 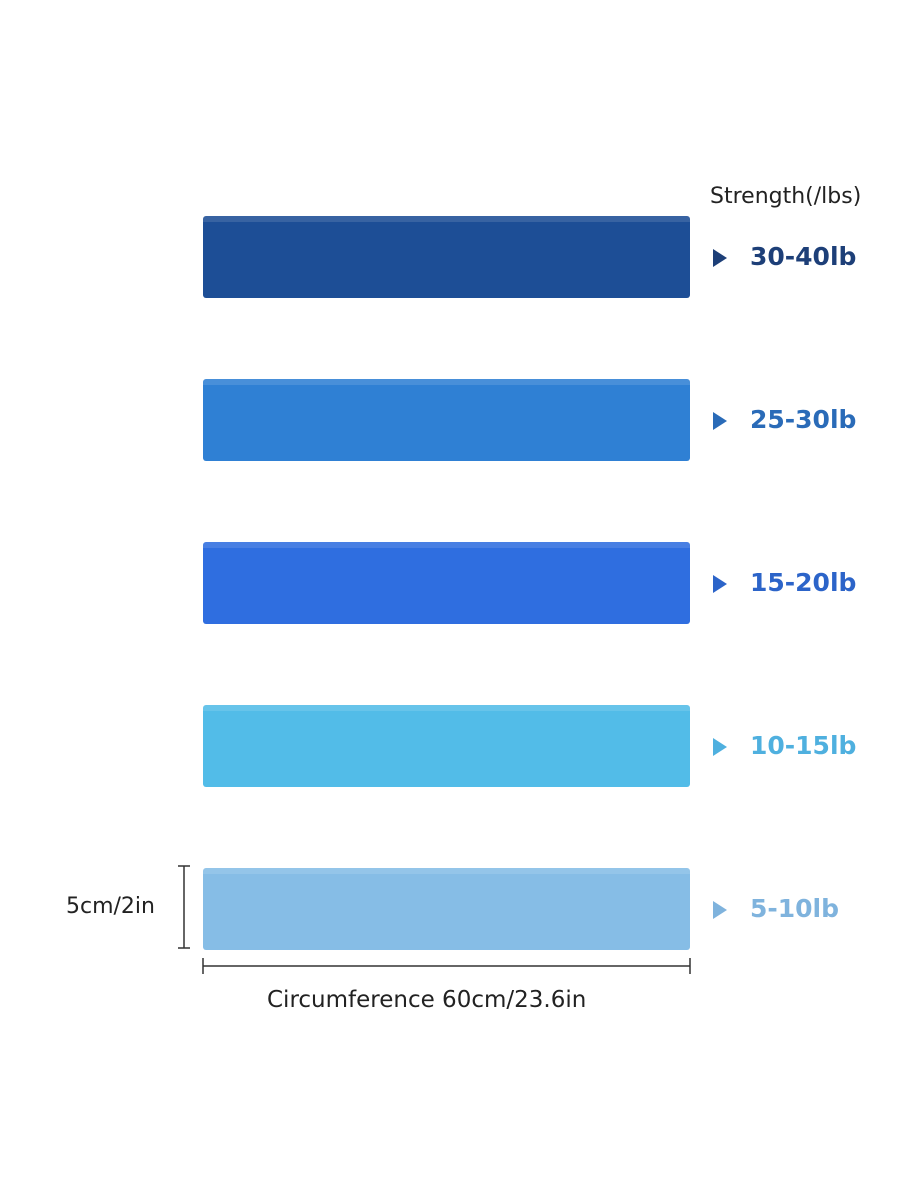 What do you see at coordinates (110, 906) in the screenshot?
I see `height-label: 5cm/2in` at bounding box center [110, 906].